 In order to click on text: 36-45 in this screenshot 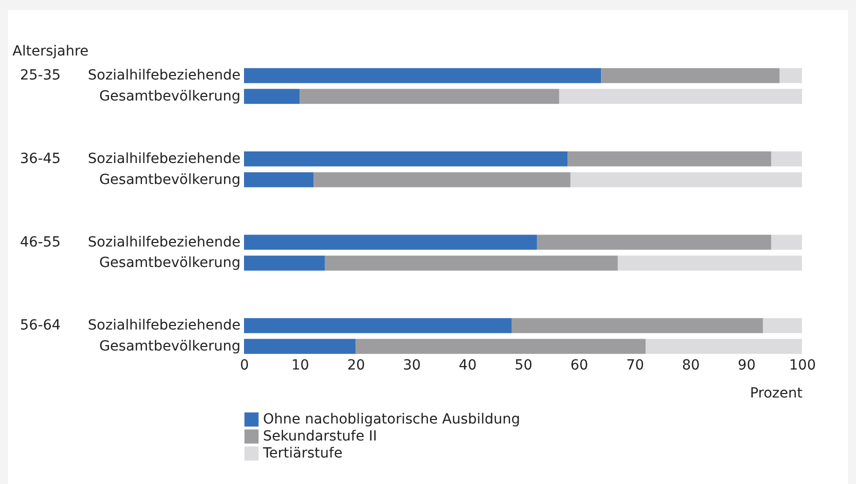, I will do `click(40, 158)`.